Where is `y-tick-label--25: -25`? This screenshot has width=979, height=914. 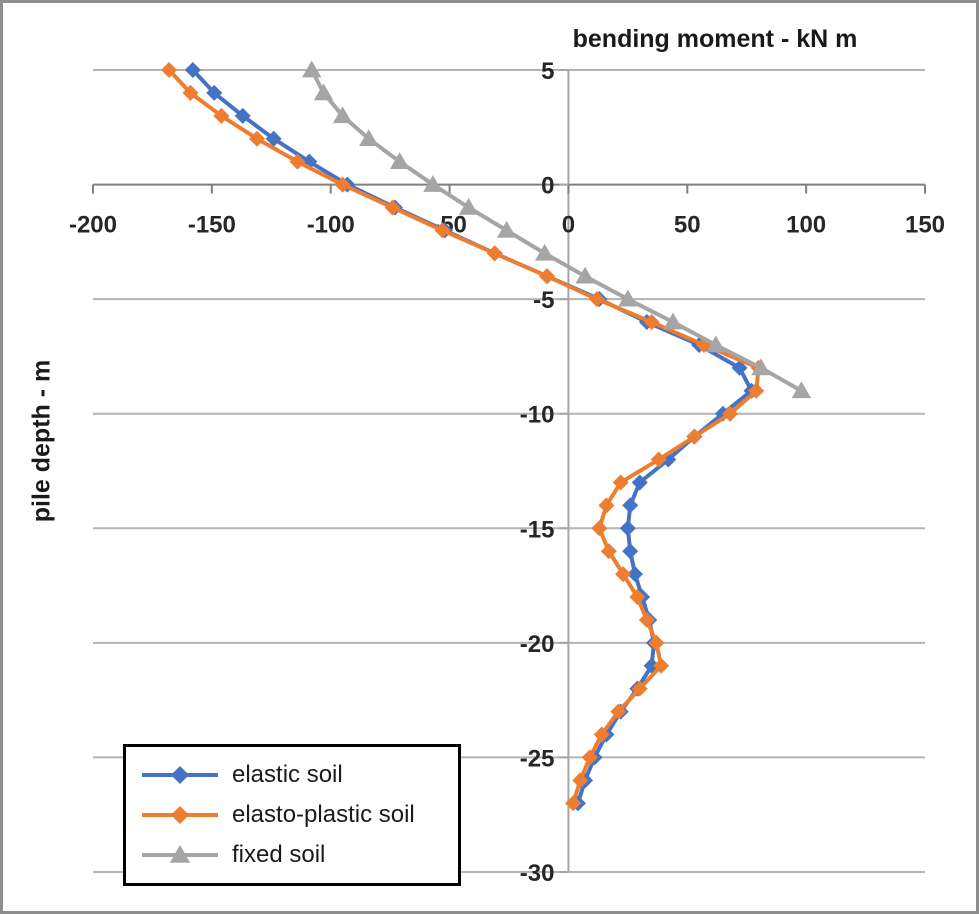
y-tick-label--25: -25 is located at coordinates (537, 758).